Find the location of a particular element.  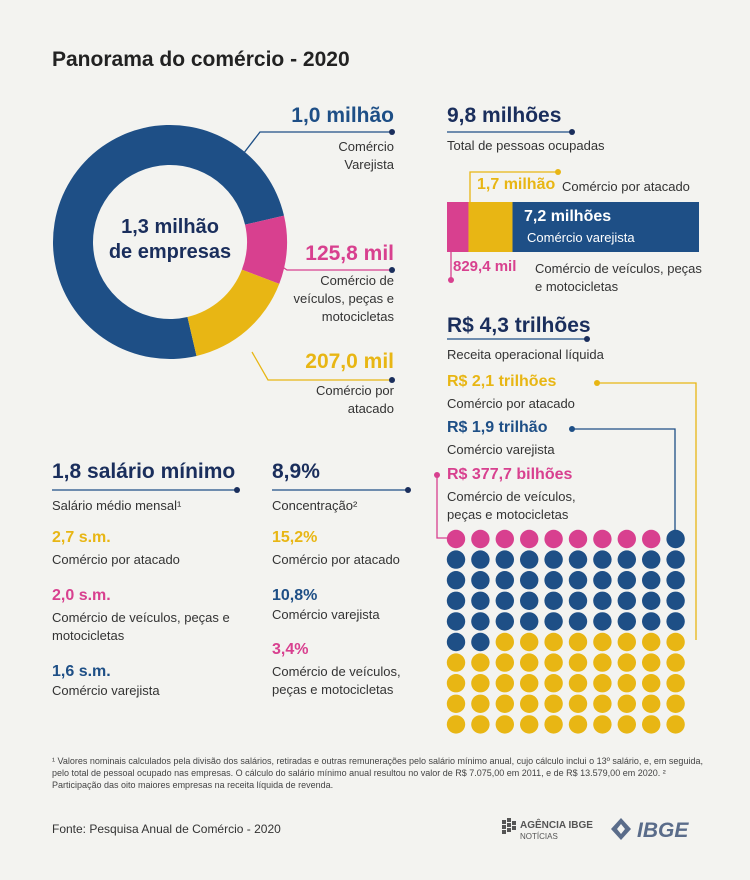

receita-veiculos-value: R$ 377,7 bilhões is located at coordinates (510, 474).